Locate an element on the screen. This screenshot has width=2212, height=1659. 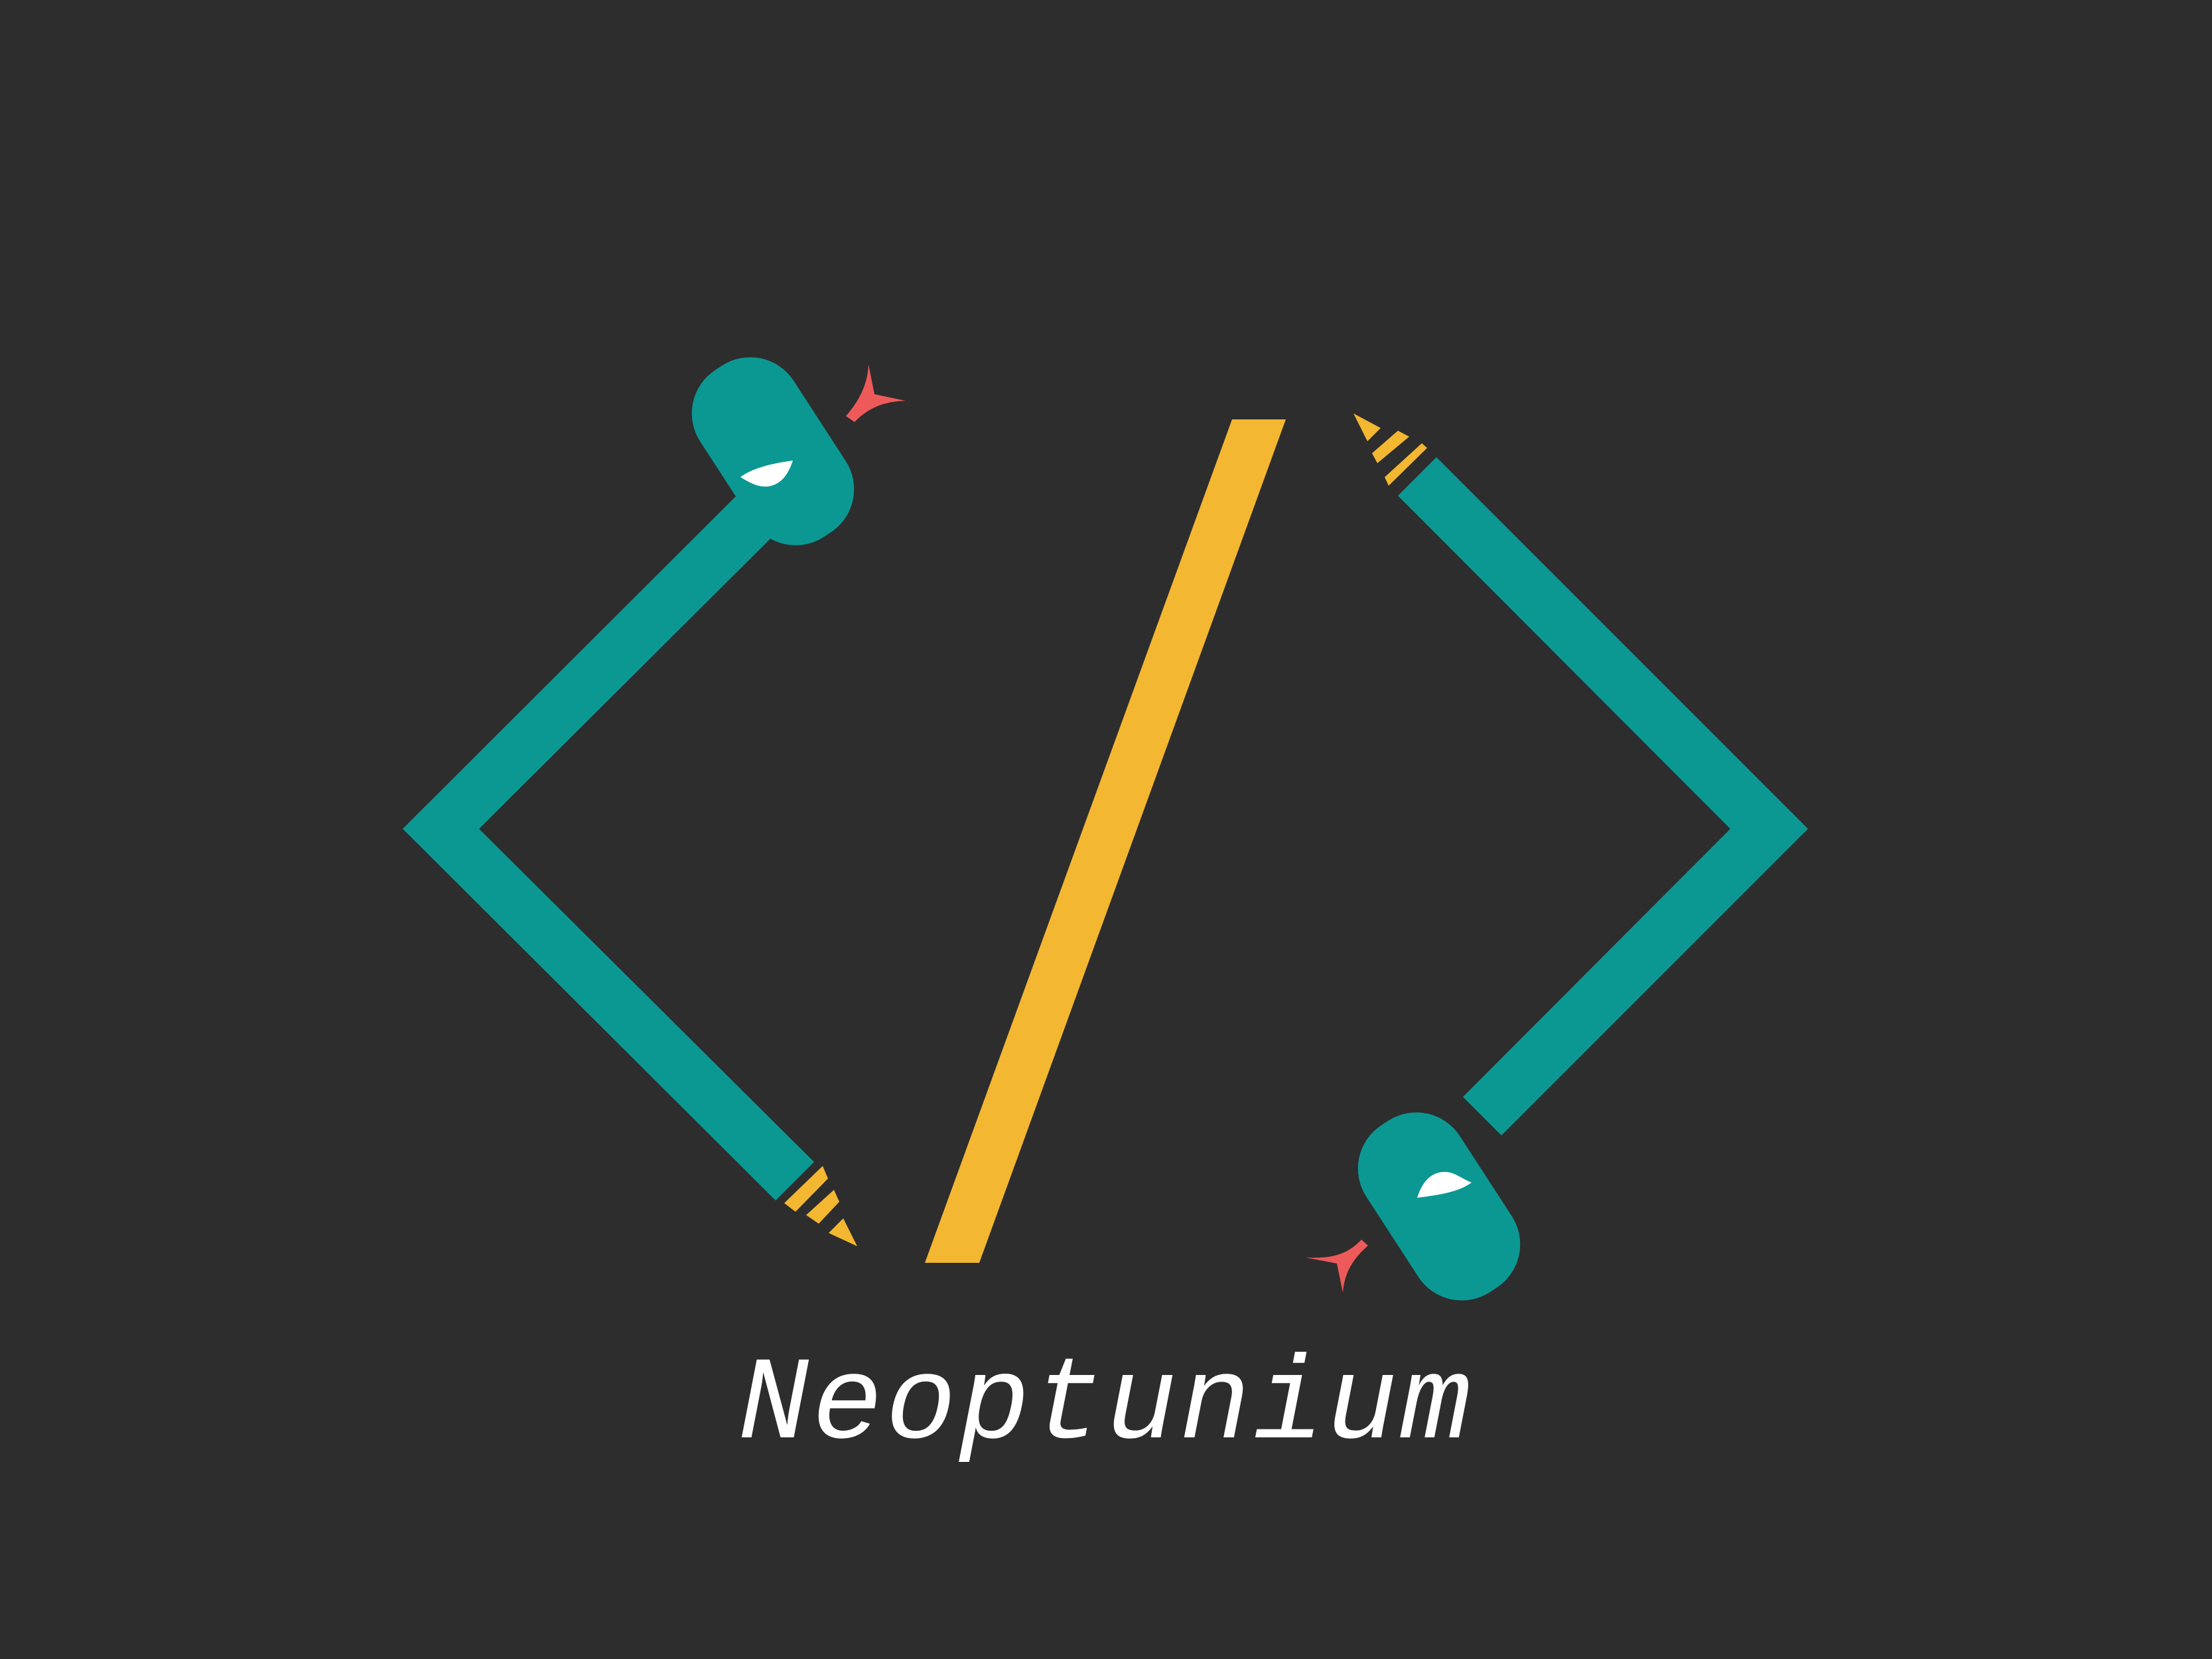
left-snake-head is located at coordinates (773, 451).